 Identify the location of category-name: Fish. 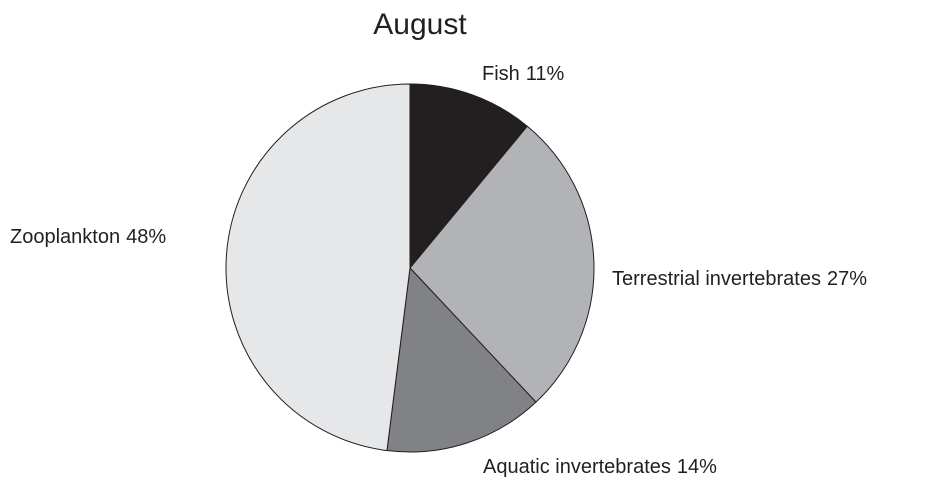
(501, 74).